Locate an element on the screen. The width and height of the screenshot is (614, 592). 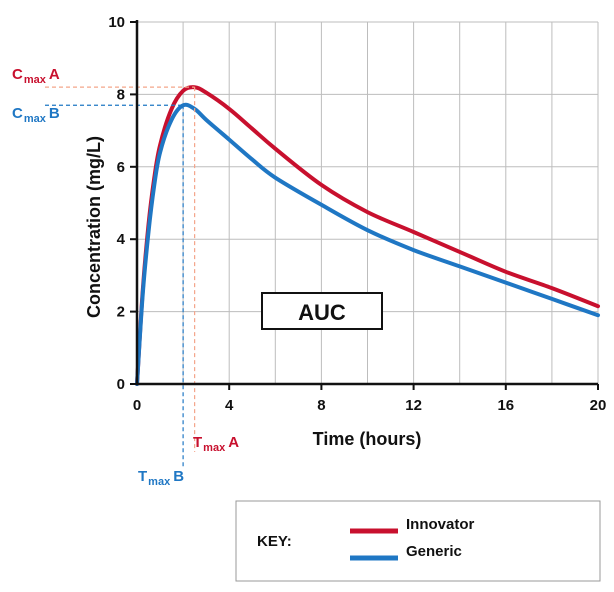
legend-label-generic: Generic is located at coordinates (434, 551).